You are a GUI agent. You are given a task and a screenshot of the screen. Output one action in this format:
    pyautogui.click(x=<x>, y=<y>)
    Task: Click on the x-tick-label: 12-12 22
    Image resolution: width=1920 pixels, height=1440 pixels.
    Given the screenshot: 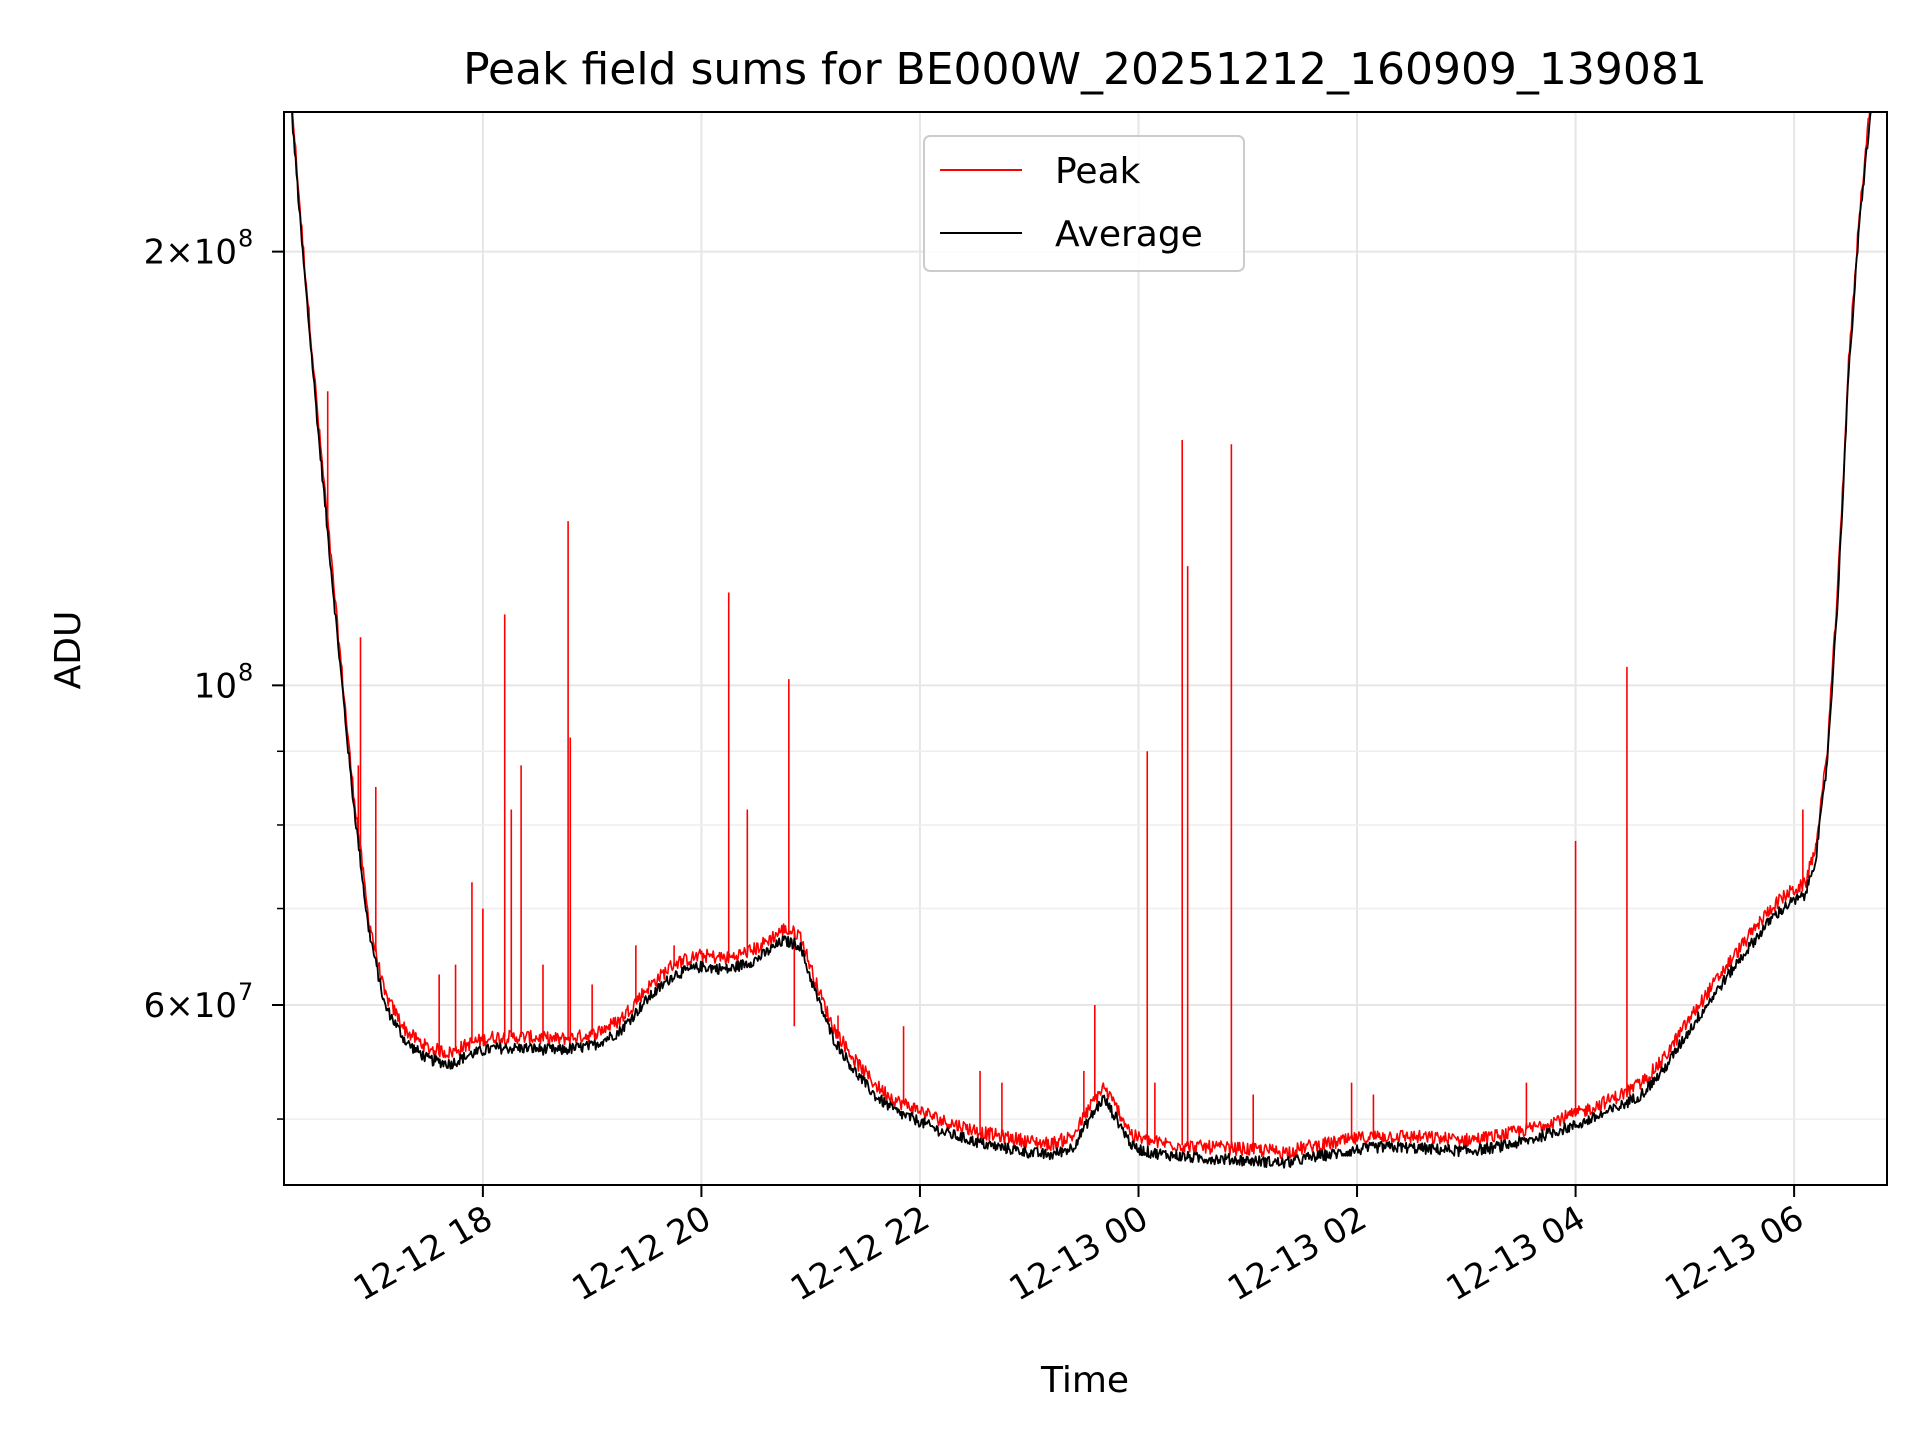 What is the action you would take?
    pyautogui.click(x=860, y=1253)
    